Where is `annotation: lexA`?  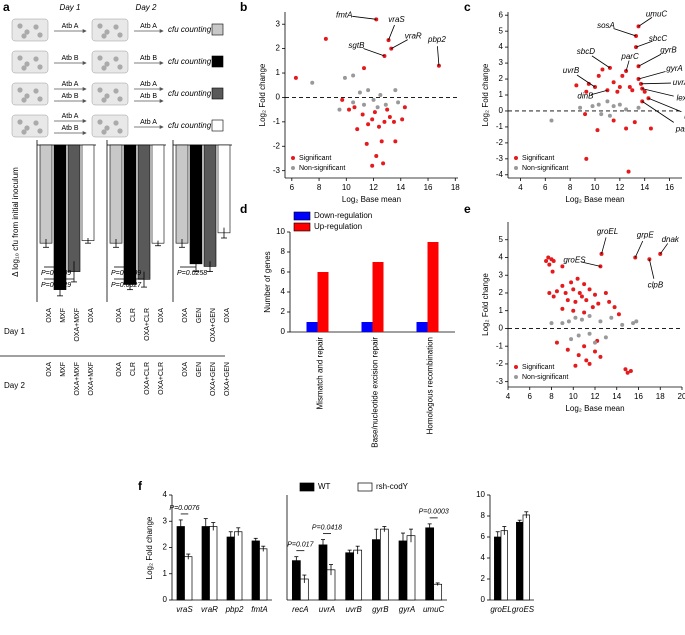
annotation: lexA is located at coordinates (680, 98).